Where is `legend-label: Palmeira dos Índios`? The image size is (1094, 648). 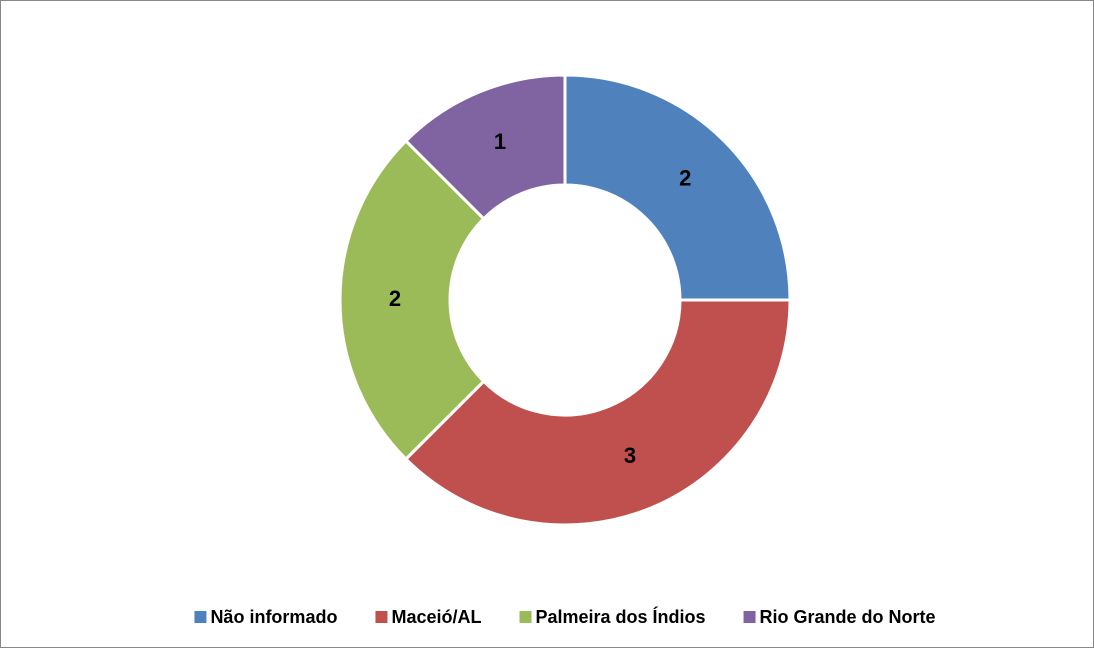
legend-label: Palmeira dos Índios is located at coordinates (620, 616).